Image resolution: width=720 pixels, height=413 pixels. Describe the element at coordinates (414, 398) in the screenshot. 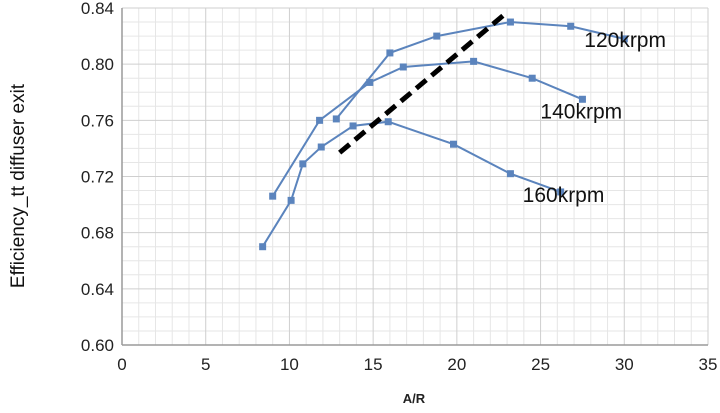

I see `x-axis-label: A/R` at that location.